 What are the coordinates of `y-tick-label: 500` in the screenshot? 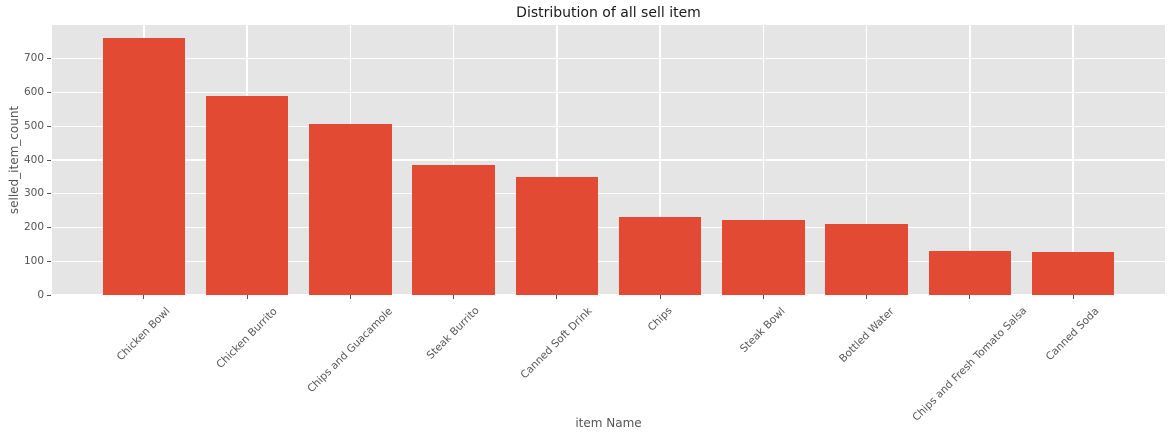 It's located at (33, 125).